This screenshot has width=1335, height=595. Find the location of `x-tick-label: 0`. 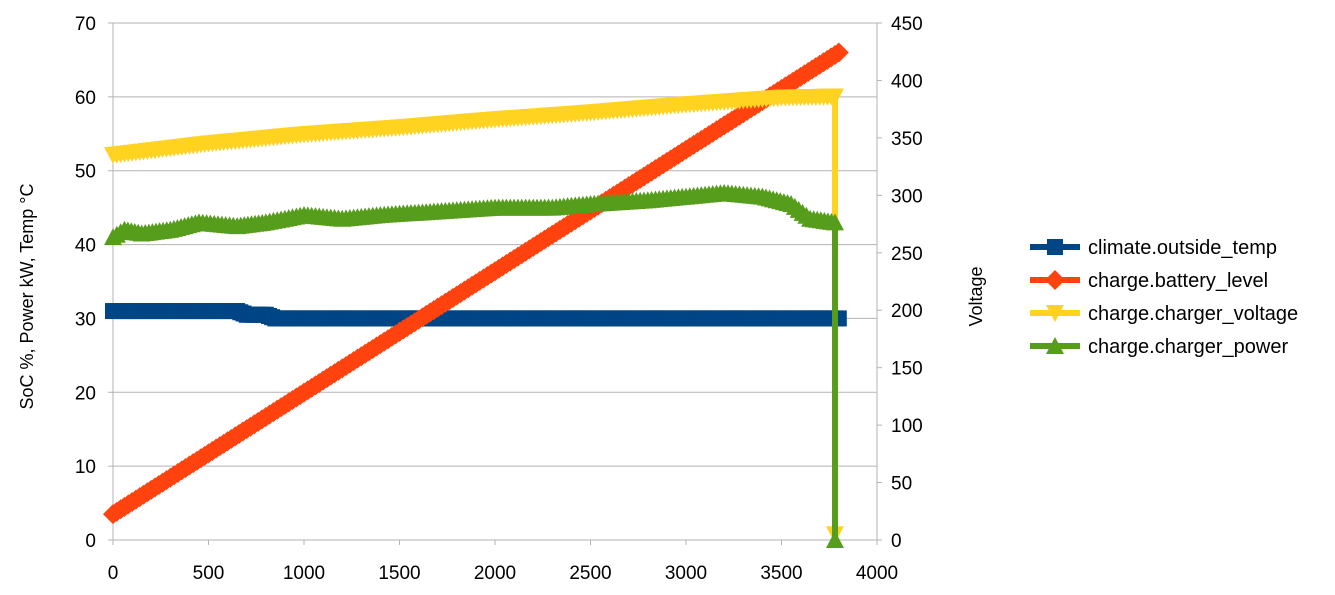

x-tick-label: 0 is located at coordinates (113, 573).